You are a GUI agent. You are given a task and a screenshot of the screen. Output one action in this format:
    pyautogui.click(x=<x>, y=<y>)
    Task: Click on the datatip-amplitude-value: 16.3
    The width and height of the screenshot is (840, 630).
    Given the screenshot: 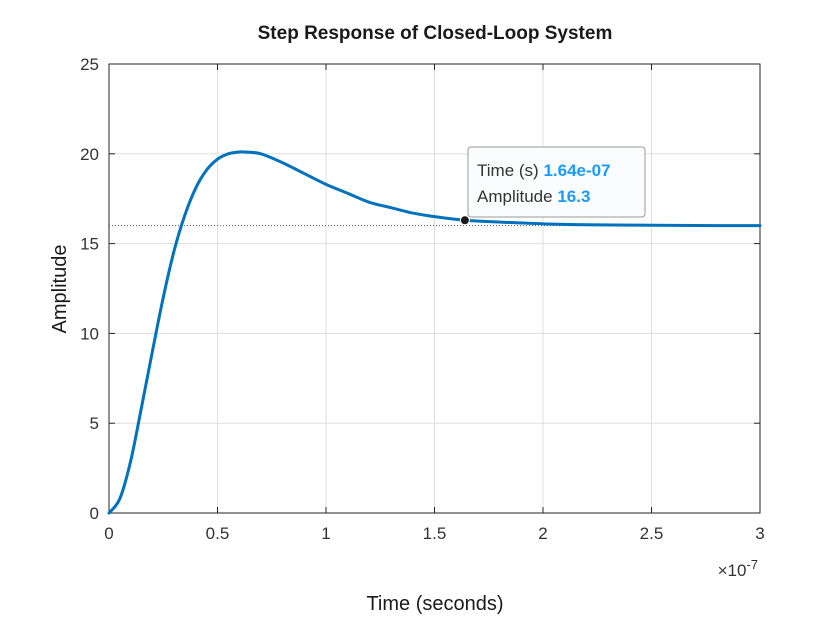 What is the action you would take?
    pyautogui.click(x=573, y=196)
    